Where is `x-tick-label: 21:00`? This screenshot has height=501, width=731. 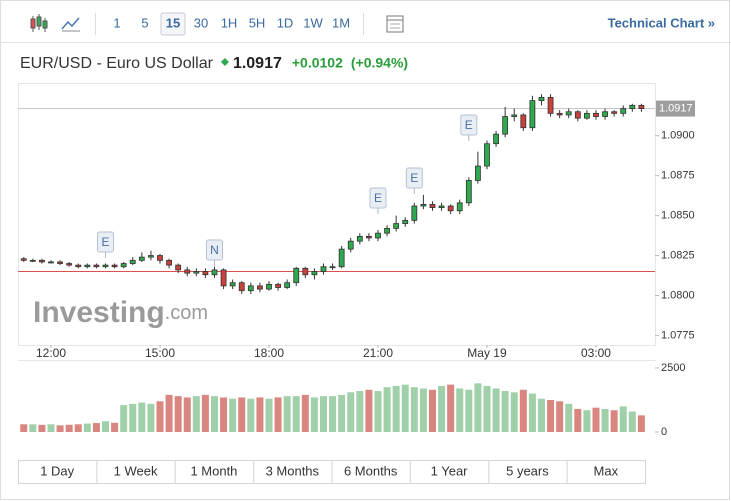
x-tick-label: 21:00 is located at coordinates (378, 353).